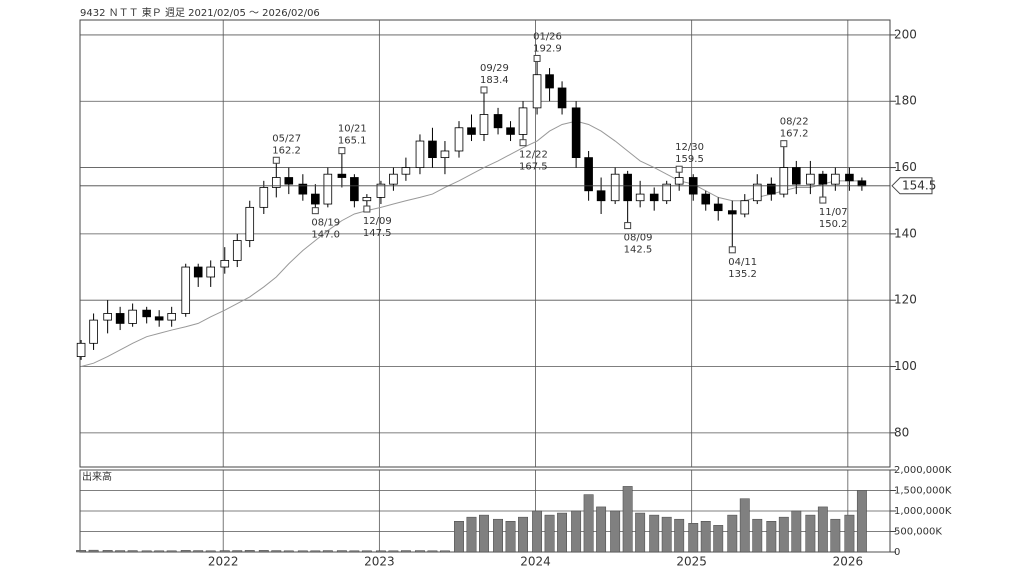  Describe the element at coordinates (742, 274) in the screenshot. I see `annotation-price: 135.2` at that location.